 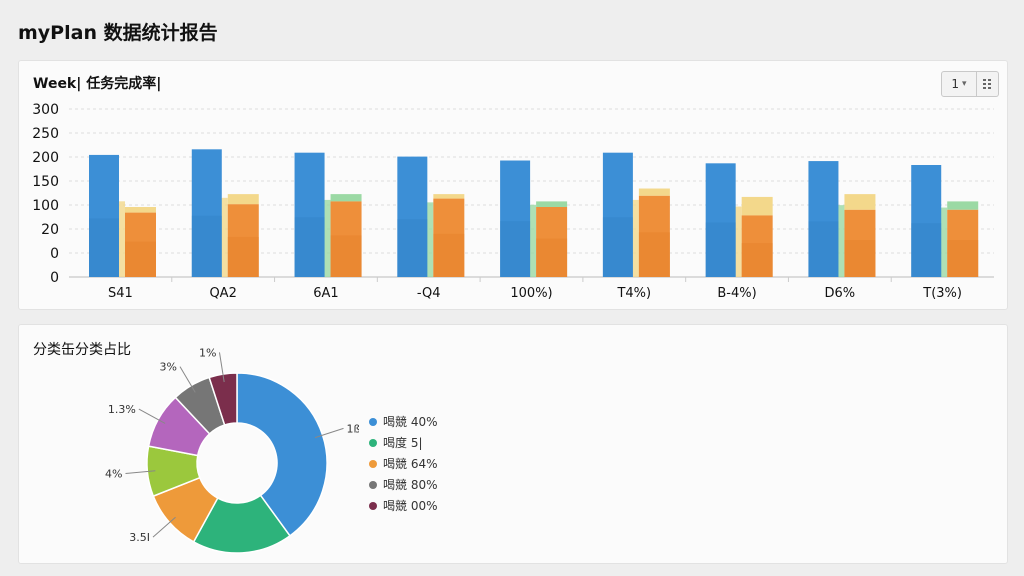 What do you see at coordinates (633, 293) in the screenshot?
I see `x-tick-label: T4%)` at bounding box center [633, 293].